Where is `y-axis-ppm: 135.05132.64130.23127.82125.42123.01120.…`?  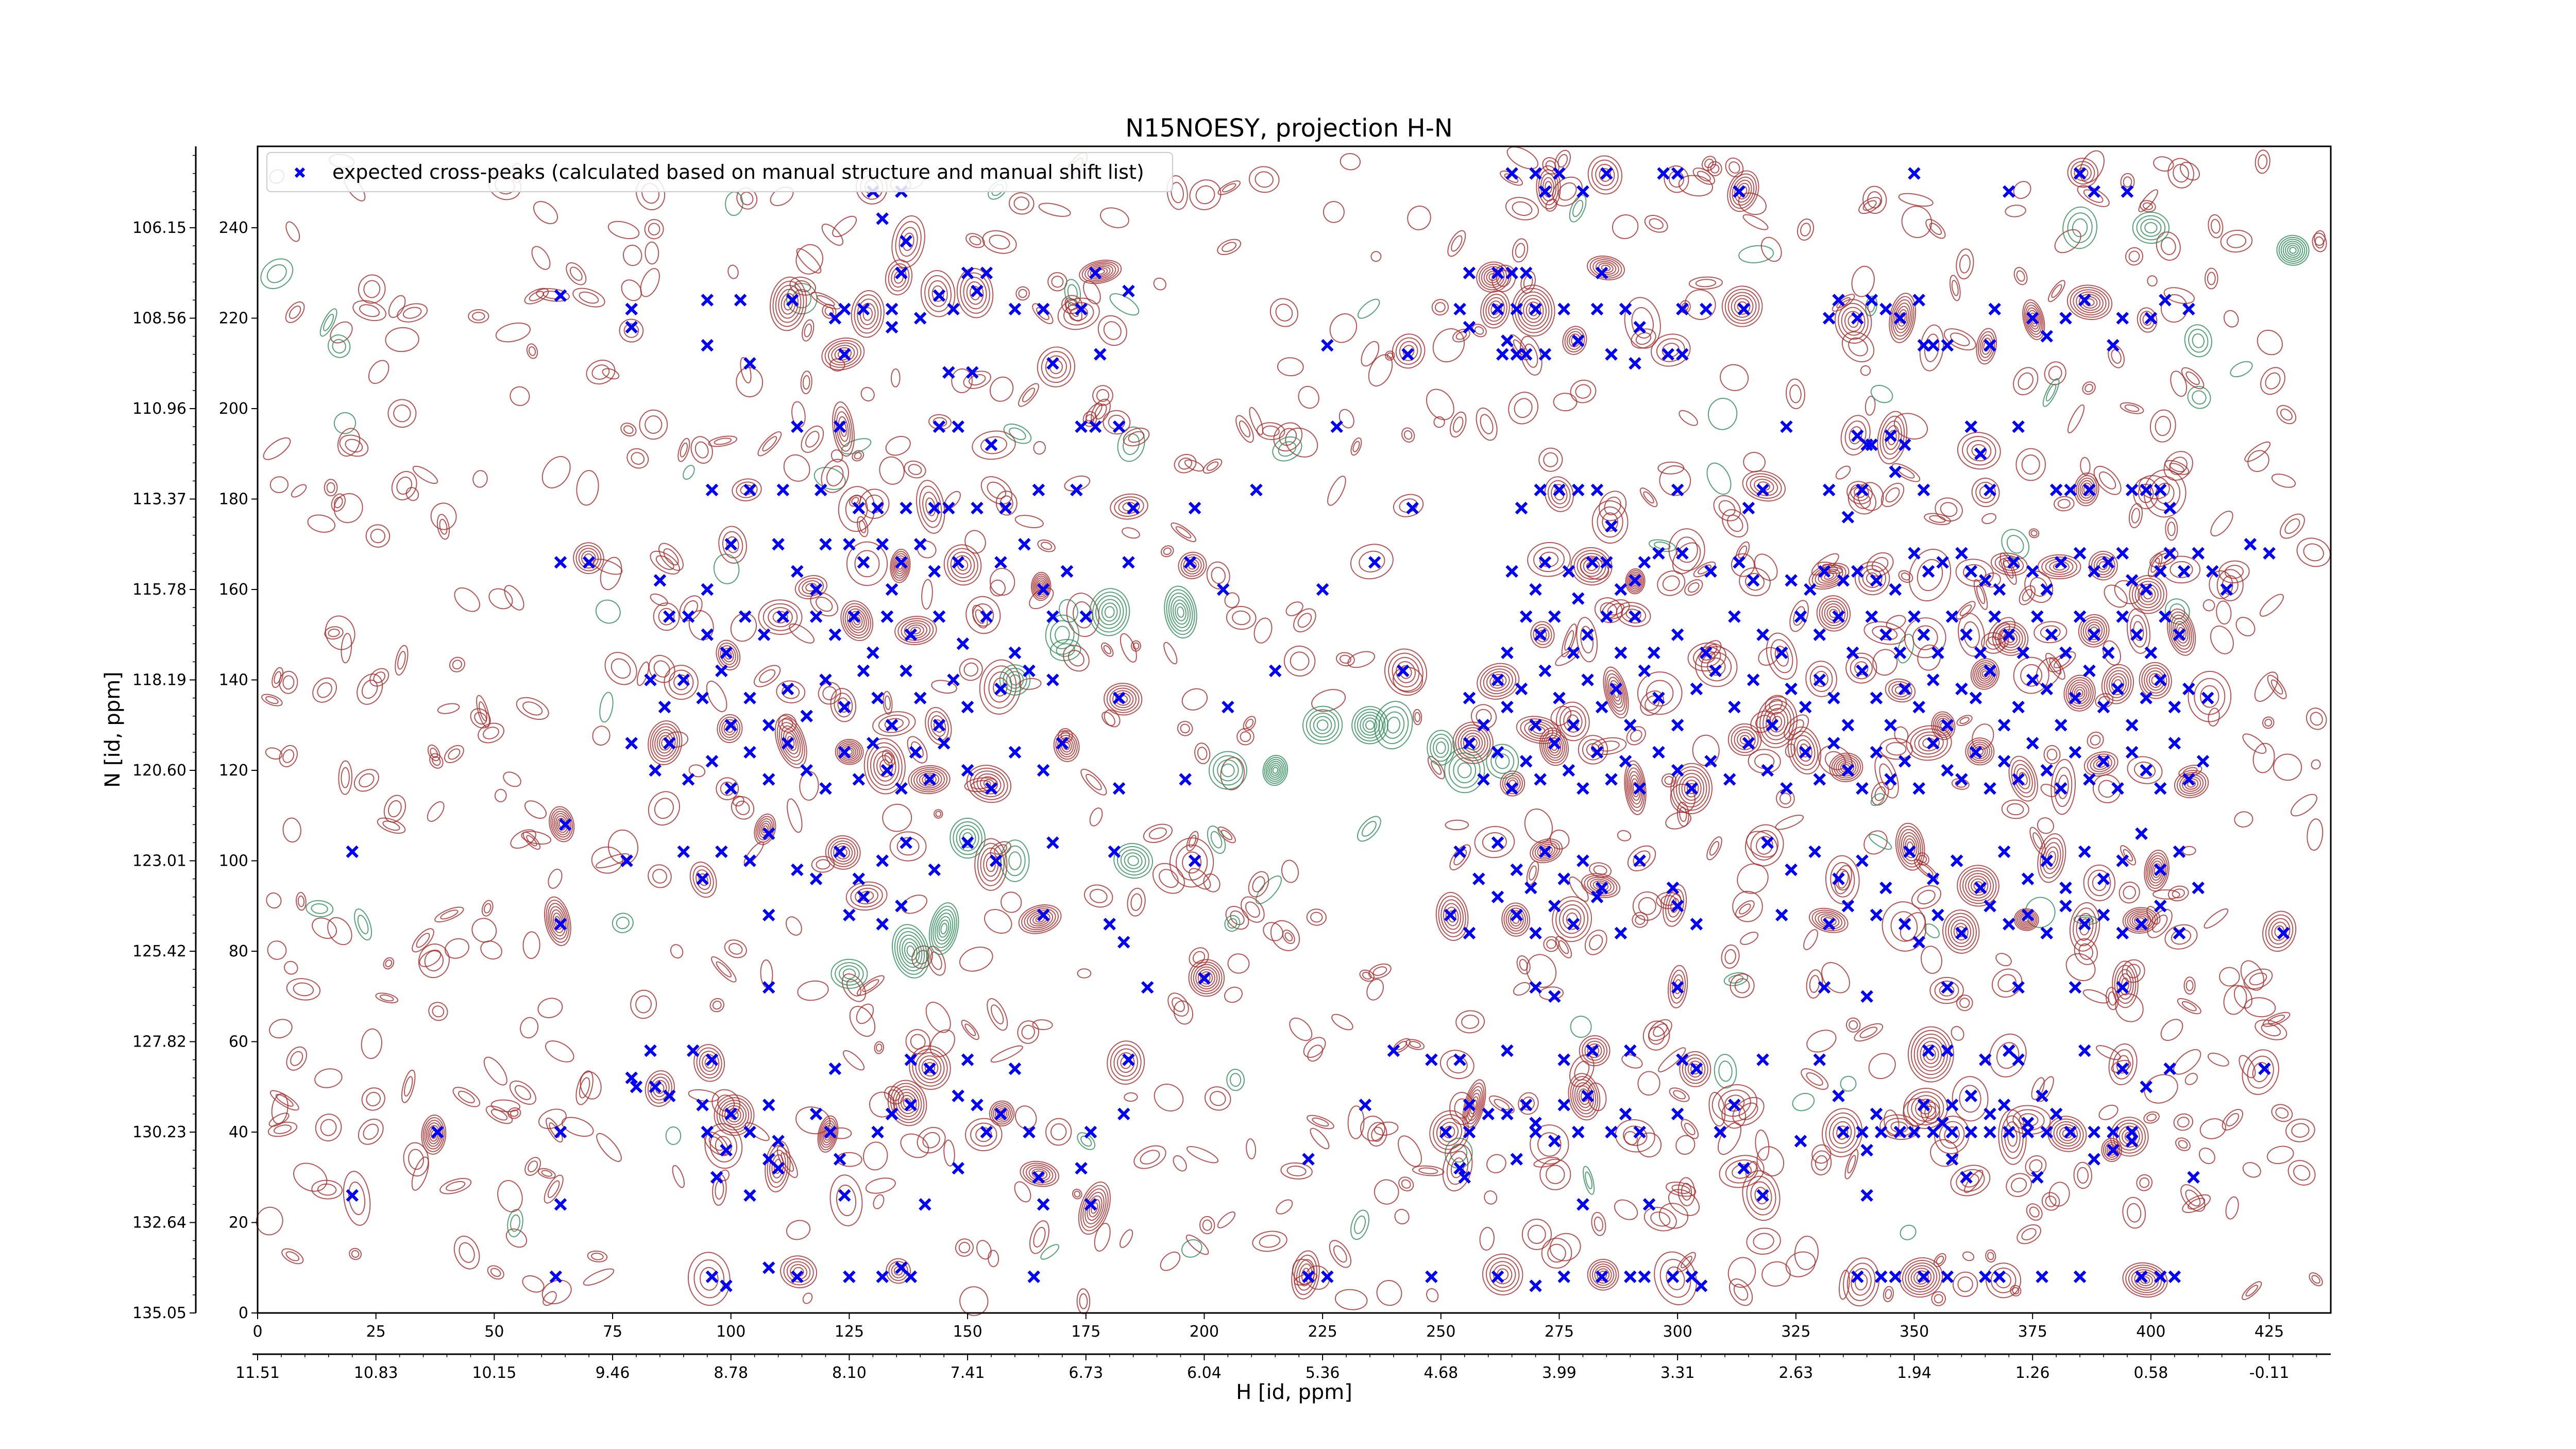 y-axis-ppm: 135.05132.64130.23127.82125.42123.01120.… is located at coordinates (164, 734).